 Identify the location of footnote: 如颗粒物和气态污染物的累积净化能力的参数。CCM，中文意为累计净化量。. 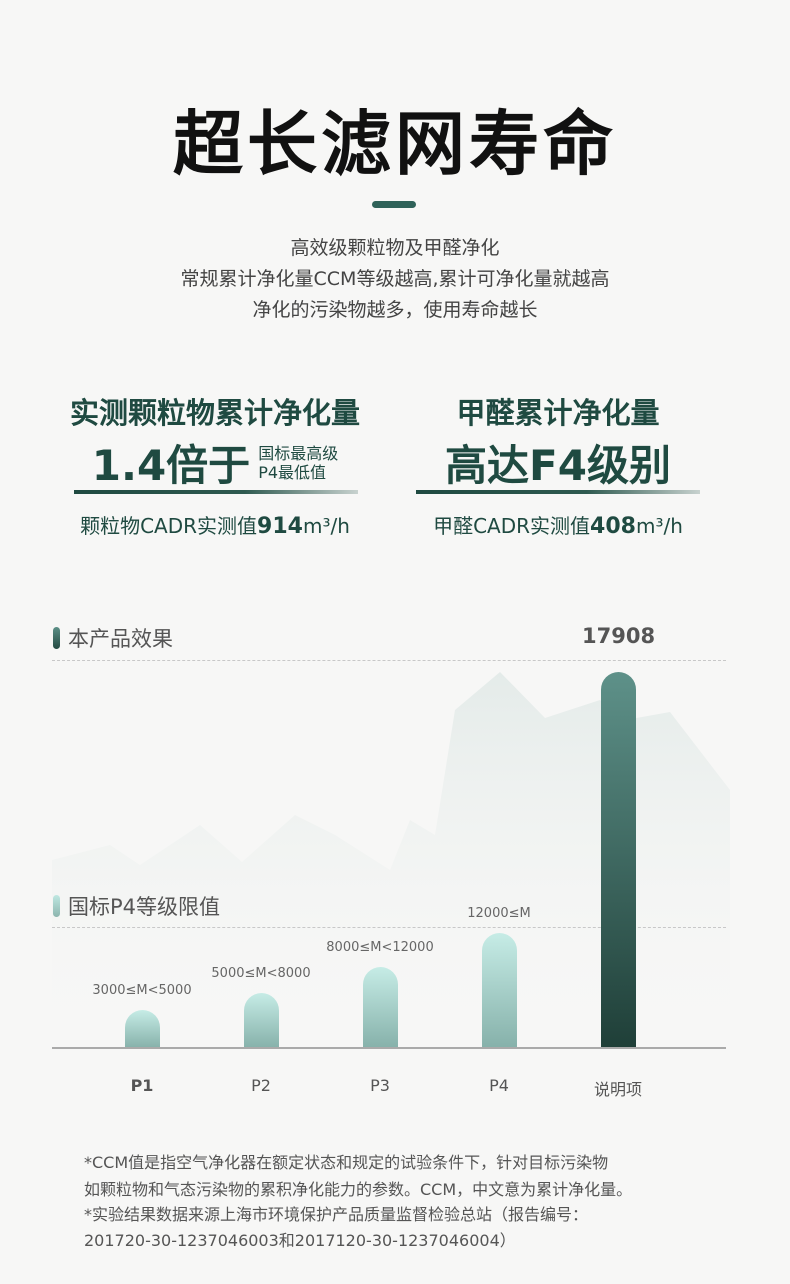
(358, 1189).